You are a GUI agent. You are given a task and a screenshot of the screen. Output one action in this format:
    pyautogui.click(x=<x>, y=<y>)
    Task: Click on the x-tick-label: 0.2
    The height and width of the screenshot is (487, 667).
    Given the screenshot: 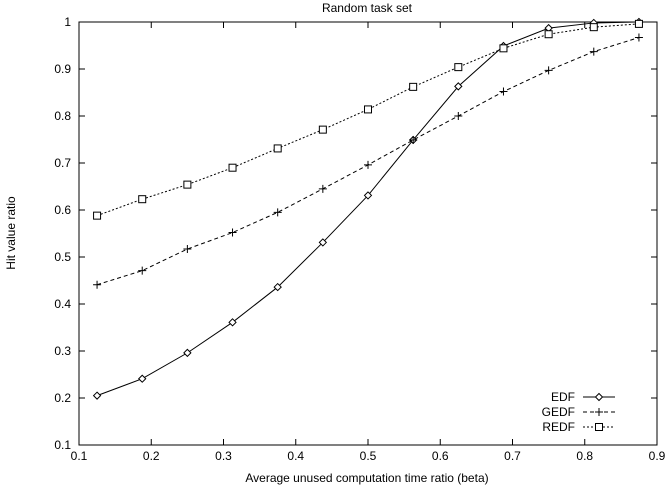 What is the action you would take?
    pyautogui.click(x=151, y=456)
    